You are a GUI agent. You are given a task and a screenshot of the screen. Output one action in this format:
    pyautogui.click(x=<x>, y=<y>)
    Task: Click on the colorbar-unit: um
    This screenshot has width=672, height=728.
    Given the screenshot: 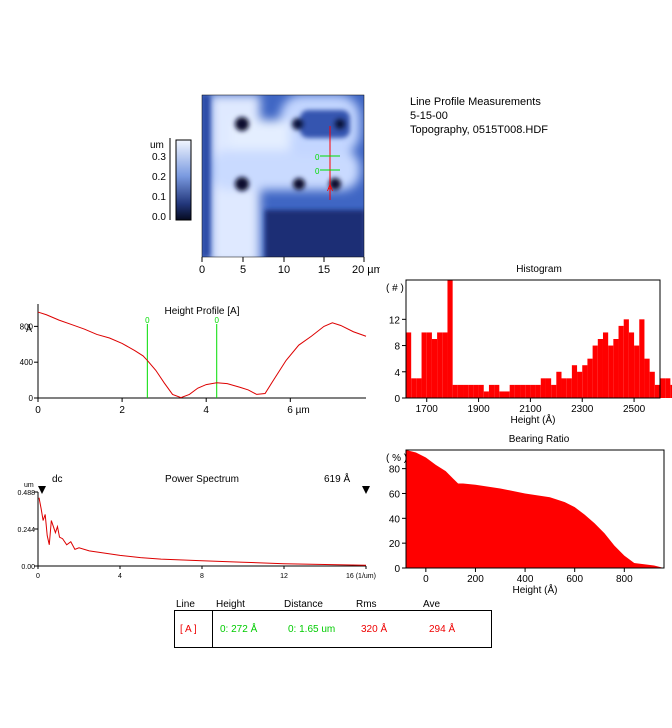 What is the action you would take?
    pyautogui.click(x=157, y=145)
    